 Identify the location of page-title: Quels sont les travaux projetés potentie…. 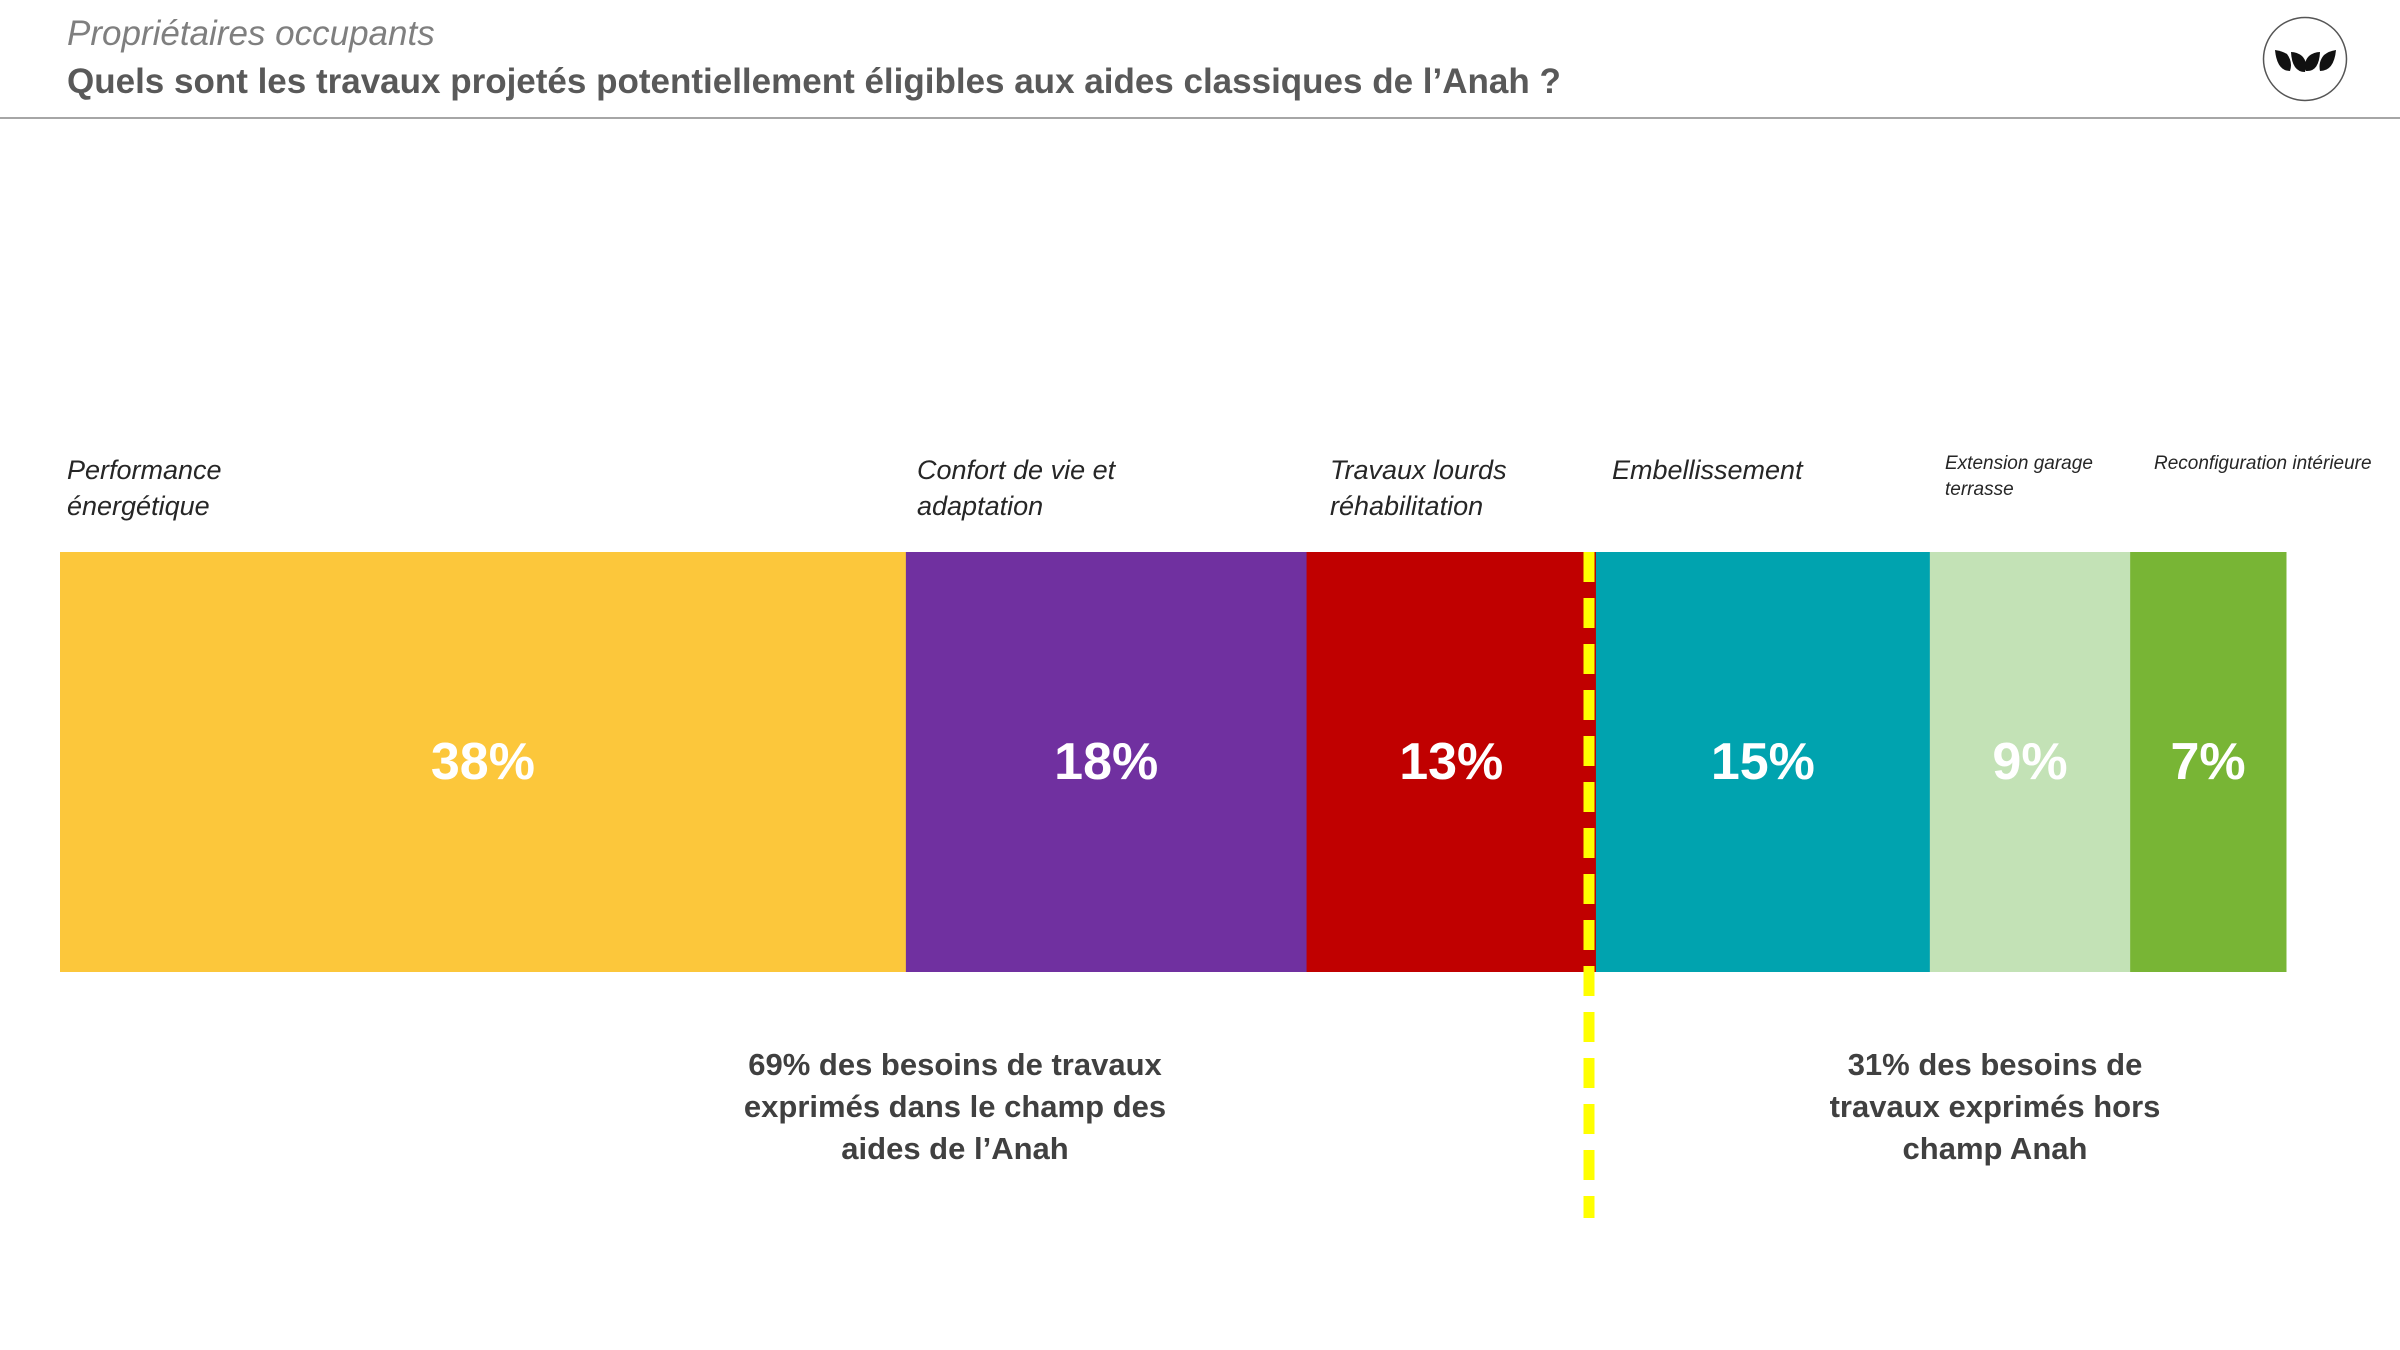
(814, 81).